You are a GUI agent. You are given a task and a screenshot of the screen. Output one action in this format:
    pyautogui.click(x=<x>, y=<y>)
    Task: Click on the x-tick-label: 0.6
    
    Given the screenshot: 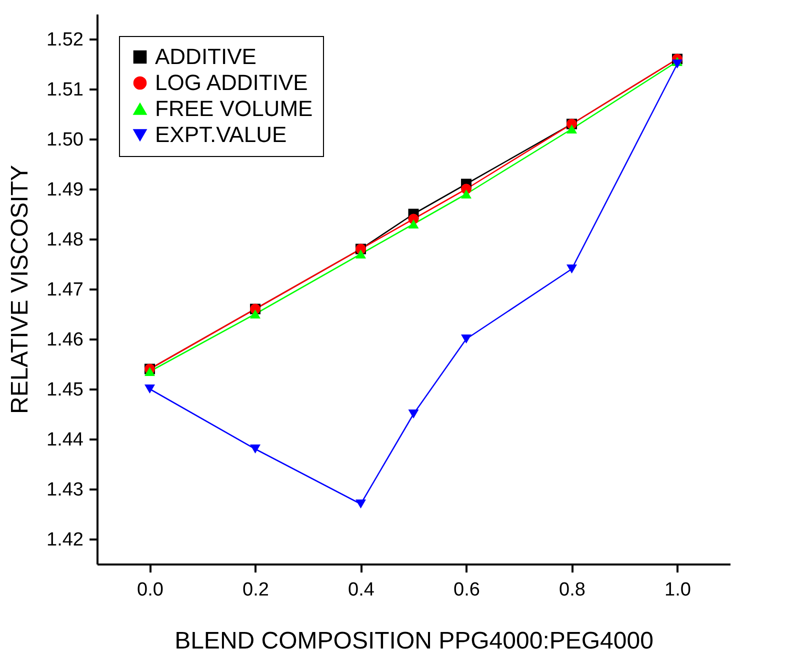 What is the action you would take?
    pyautogui.click(x=467, y=590)
    